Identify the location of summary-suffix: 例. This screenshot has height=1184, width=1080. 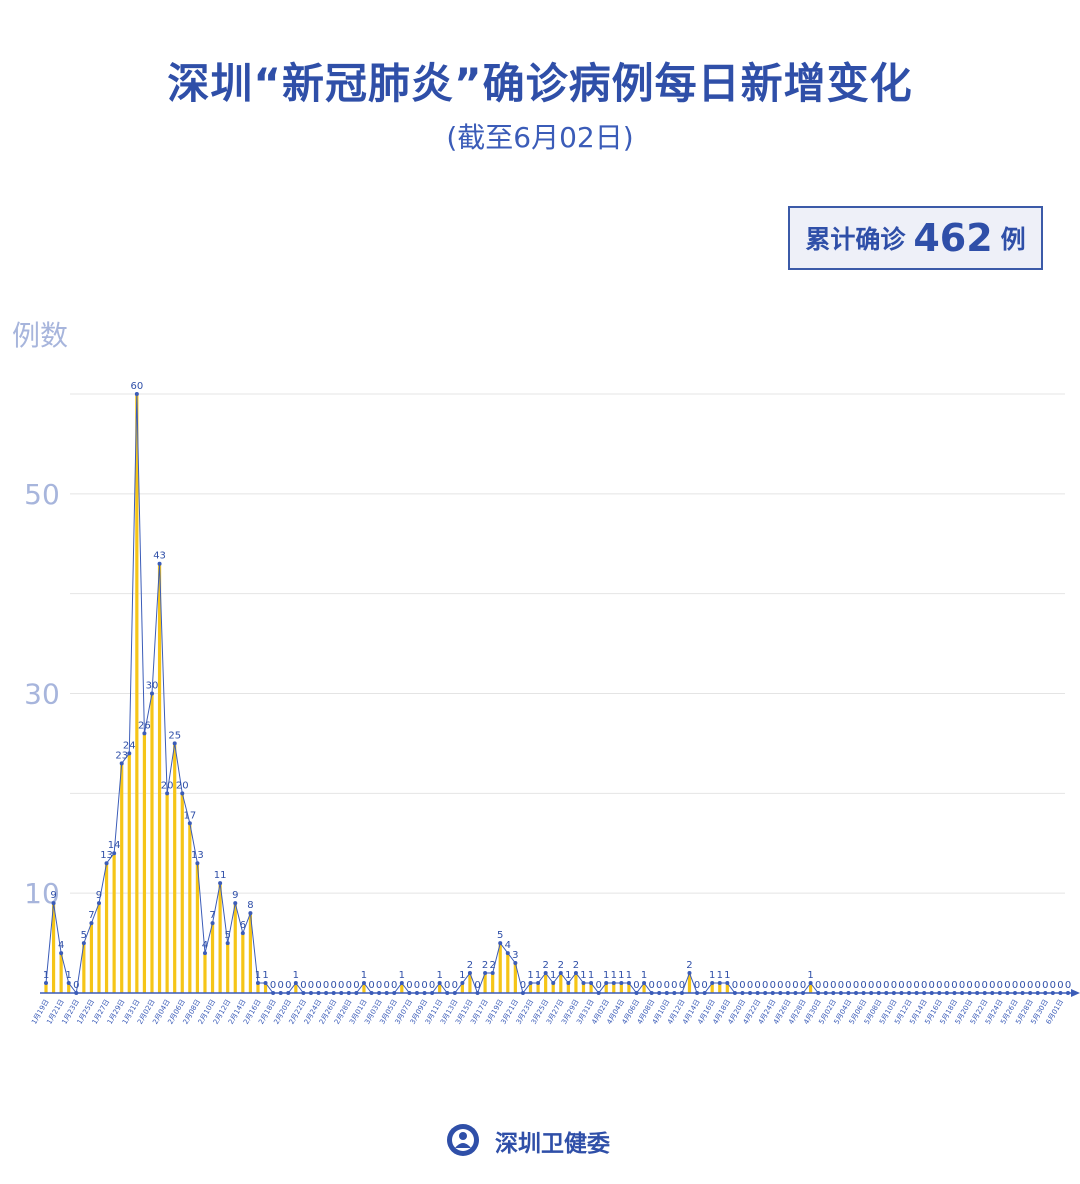
(1013, 239).